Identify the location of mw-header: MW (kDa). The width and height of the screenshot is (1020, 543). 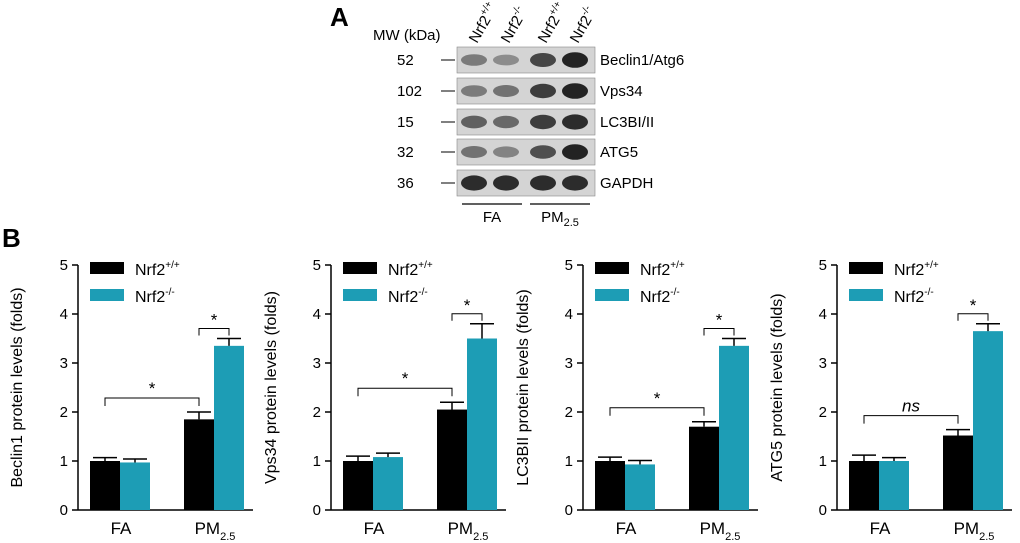
(407, 35).